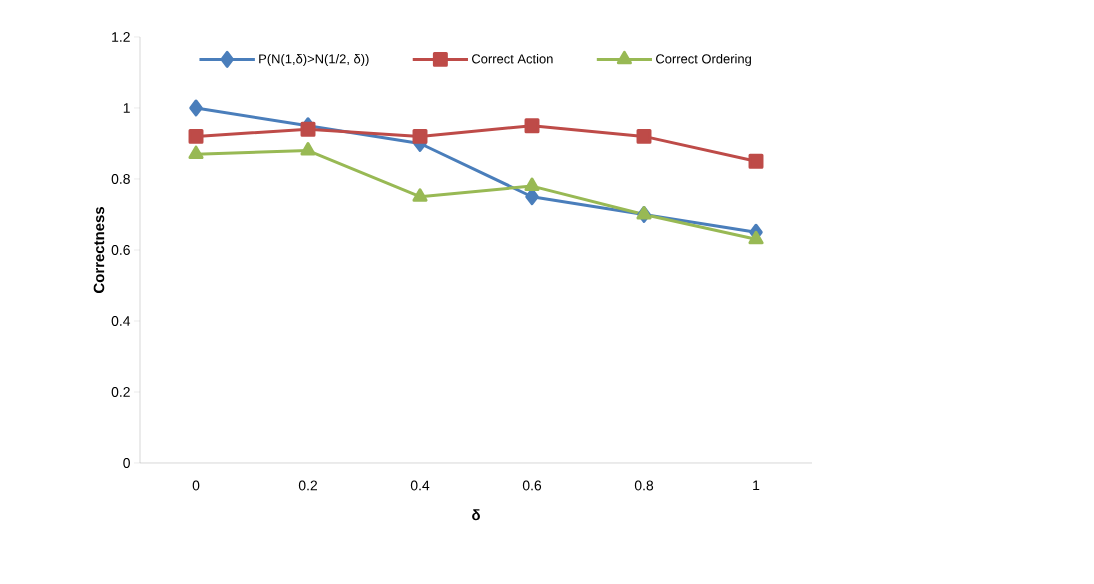  What do you see at coordinates (512, 58) in the screenshot?
I see `legend-label: Correct Action` at bounding box center [512, 58].